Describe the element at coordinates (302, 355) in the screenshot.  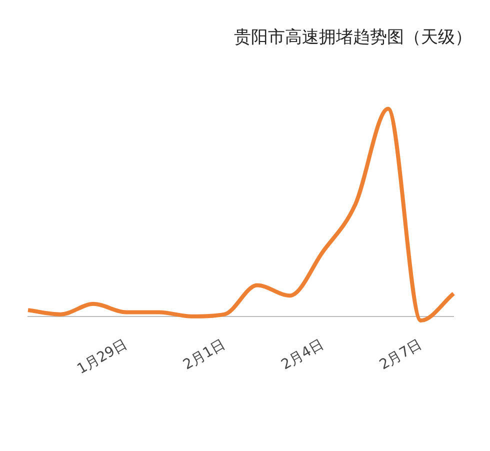
I see `x-tick-label: 2月4日` at that location.